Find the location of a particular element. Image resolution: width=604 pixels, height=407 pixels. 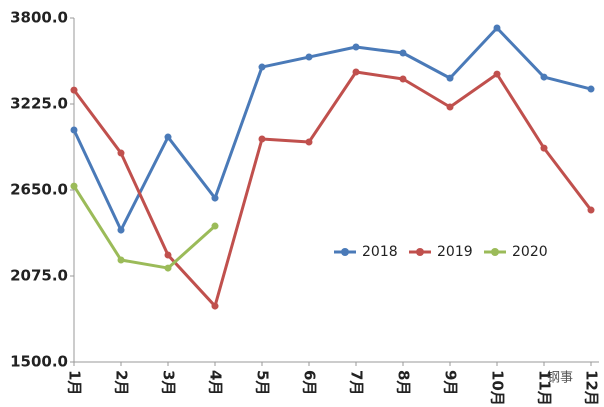

y-tick-label: 3800.0 is located at coordinates (39, 18).